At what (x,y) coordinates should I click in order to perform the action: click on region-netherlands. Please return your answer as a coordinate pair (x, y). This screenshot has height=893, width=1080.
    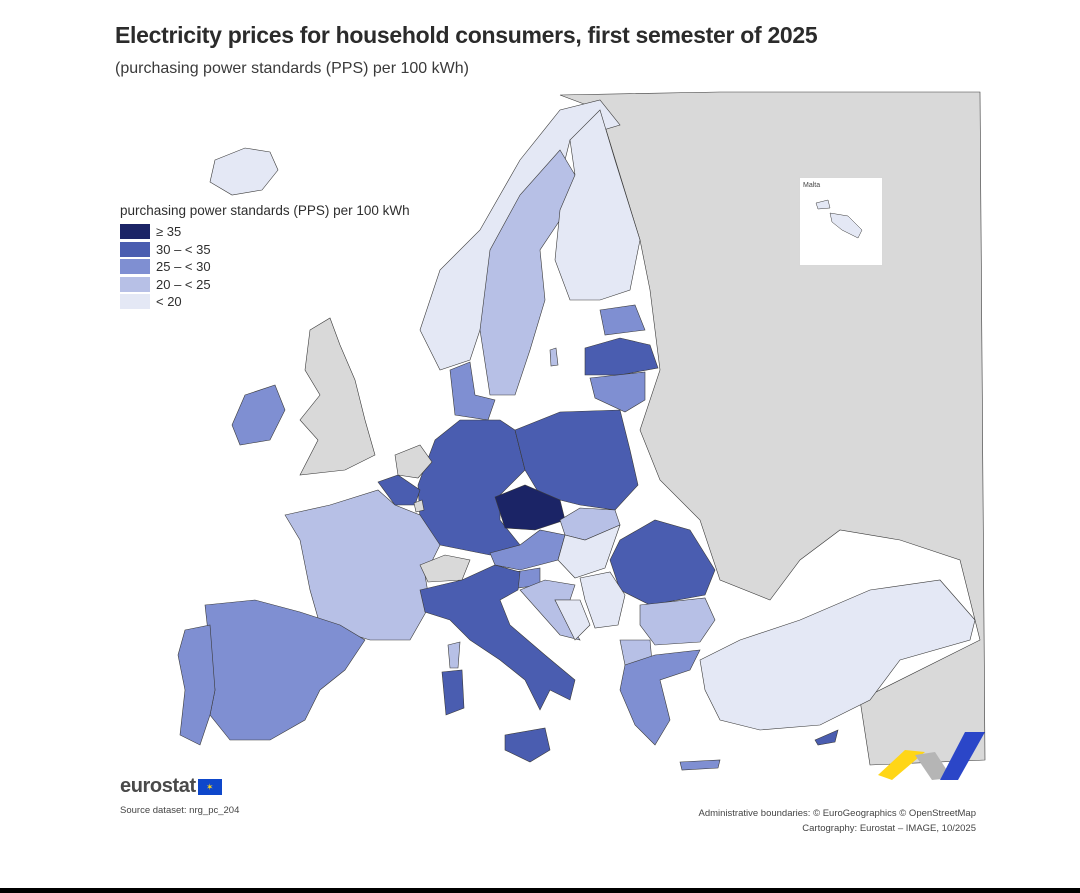
    Looking at the image, I should click on (413, 461).